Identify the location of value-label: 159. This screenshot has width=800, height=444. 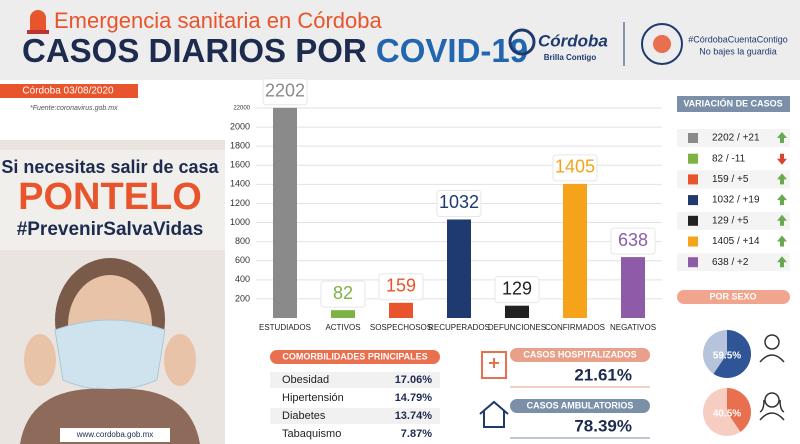
(401, 286).